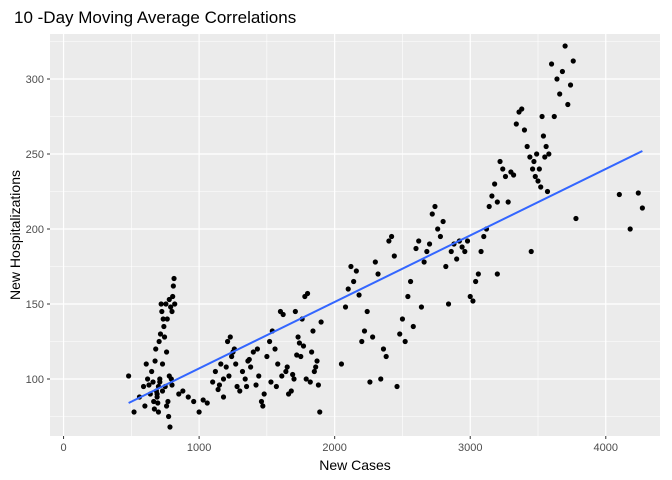  What do you see at coordinates (35, 155) in the screenshot?
I see `y-tick-label: 250` at bounding box center [35, 155].